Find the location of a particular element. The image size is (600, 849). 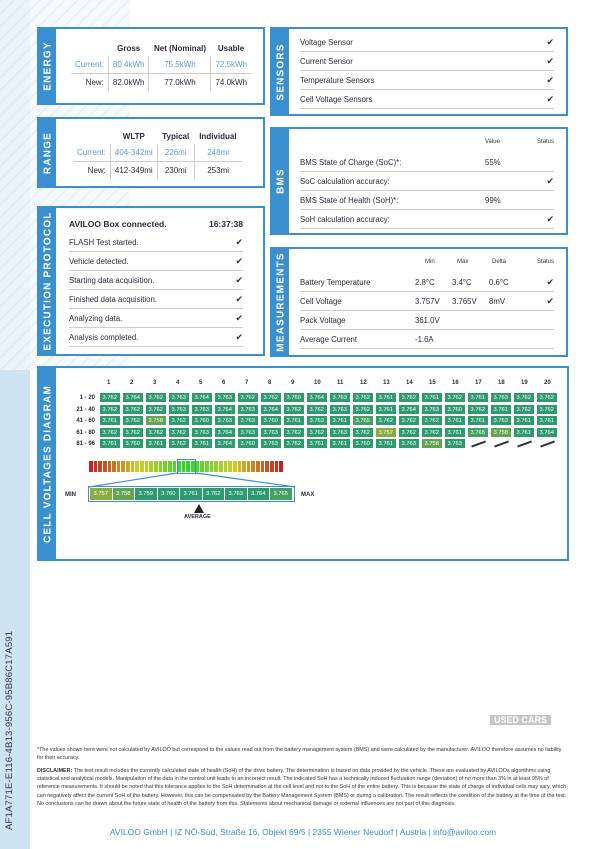

row-header: 41 - 60 is located at coordinates (85, 421).